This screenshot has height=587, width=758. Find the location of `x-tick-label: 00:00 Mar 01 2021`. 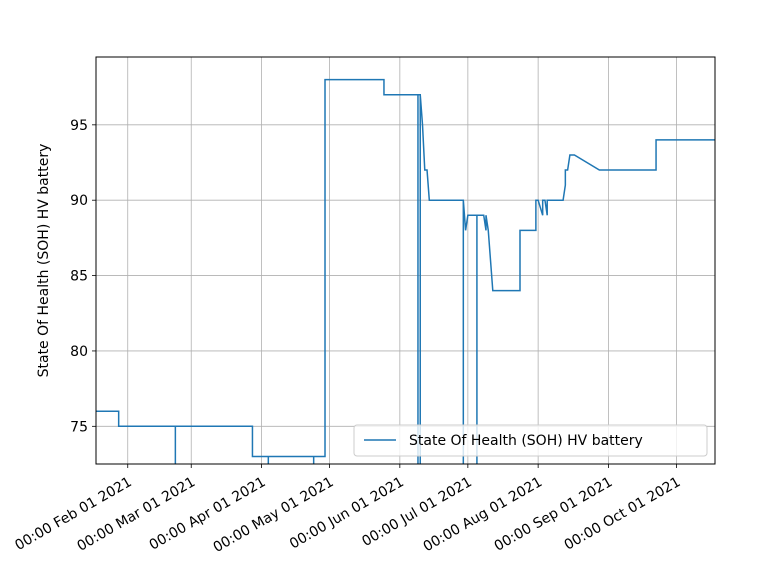

x-tick-label: 00:00 Mar 01 2021 is located at coordinates (136, 514).